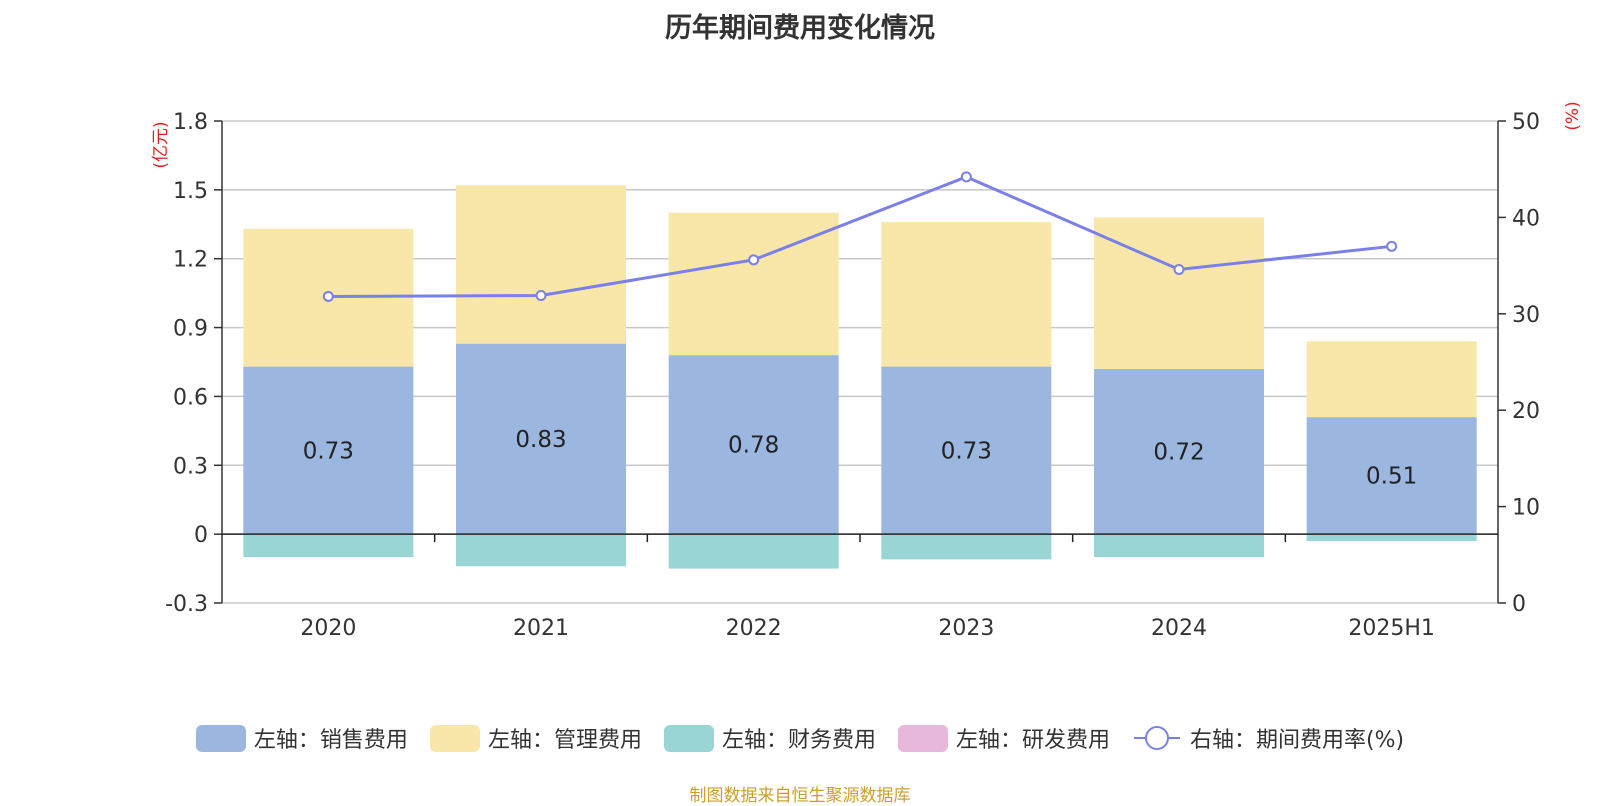  What do you see at coordinates (966, 177) in the screenshot?
I see `rate-point-2023` at bounding box center [966, 177].